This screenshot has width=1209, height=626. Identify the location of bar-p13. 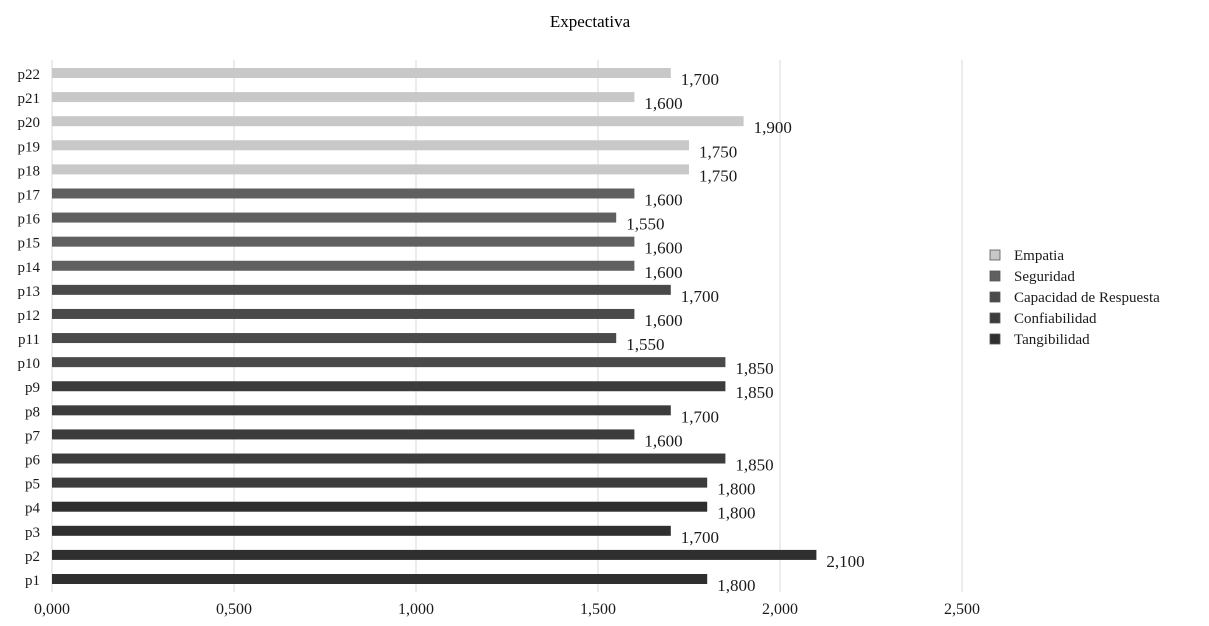
(361, 289).